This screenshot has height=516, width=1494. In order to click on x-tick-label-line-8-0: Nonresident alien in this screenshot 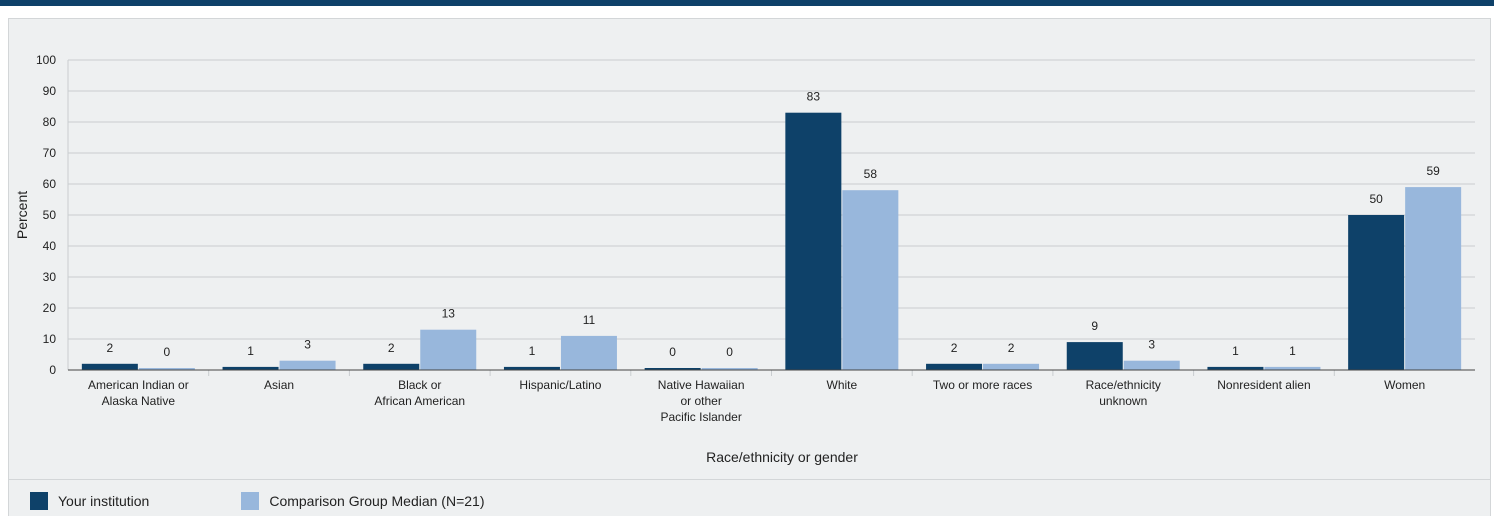, I will do `click(1263, 385)`.